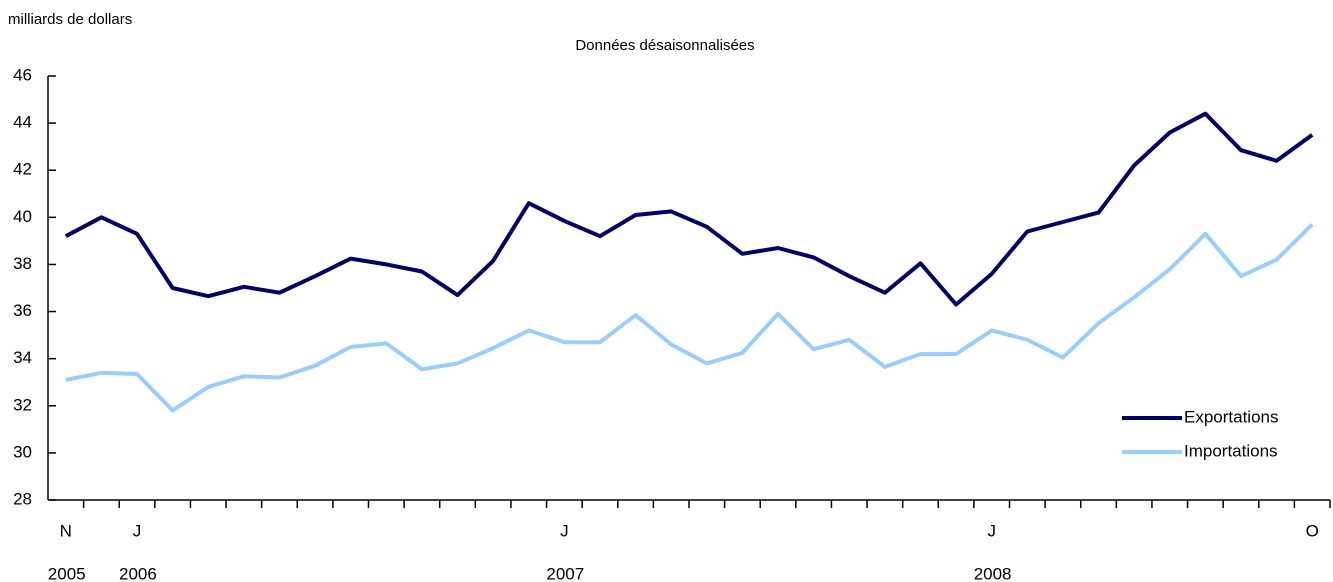  What do you see at coordinates (138, 573) in the screenshot?
I see `x-year-label: 2006` at bounding box center [138, 573].